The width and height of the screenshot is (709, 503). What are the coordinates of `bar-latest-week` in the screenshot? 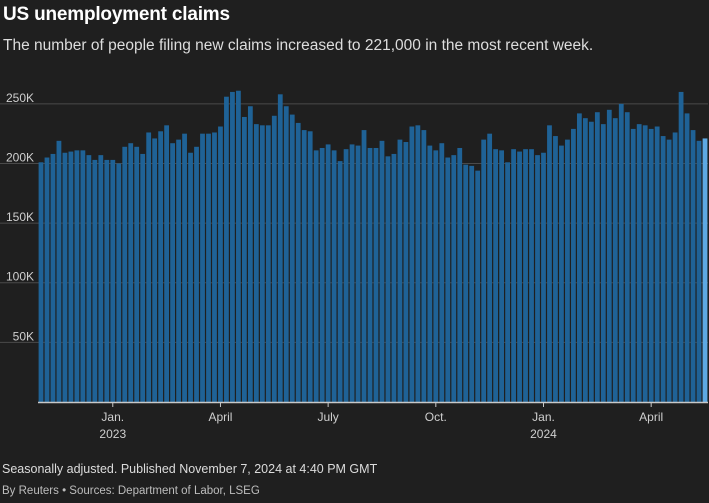 It's located at (705, 270).